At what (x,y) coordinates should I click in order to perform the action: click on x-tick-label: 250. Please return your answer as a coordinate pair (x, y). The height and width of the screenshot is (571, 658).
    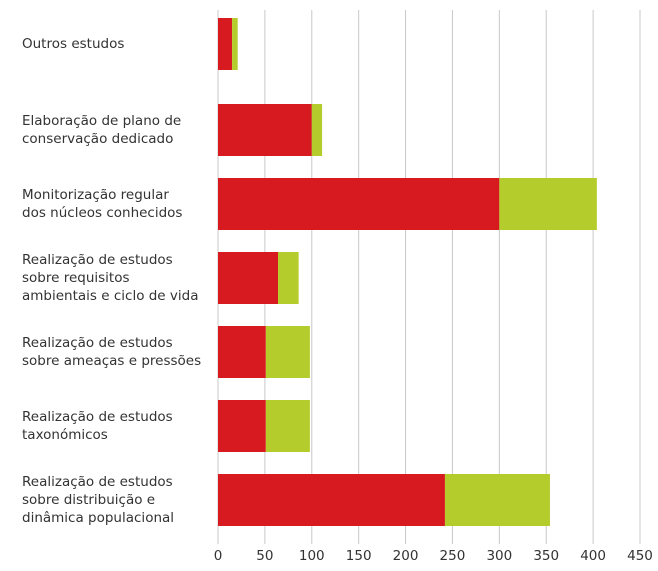
    Looking at the image, I should click on (453, 556).